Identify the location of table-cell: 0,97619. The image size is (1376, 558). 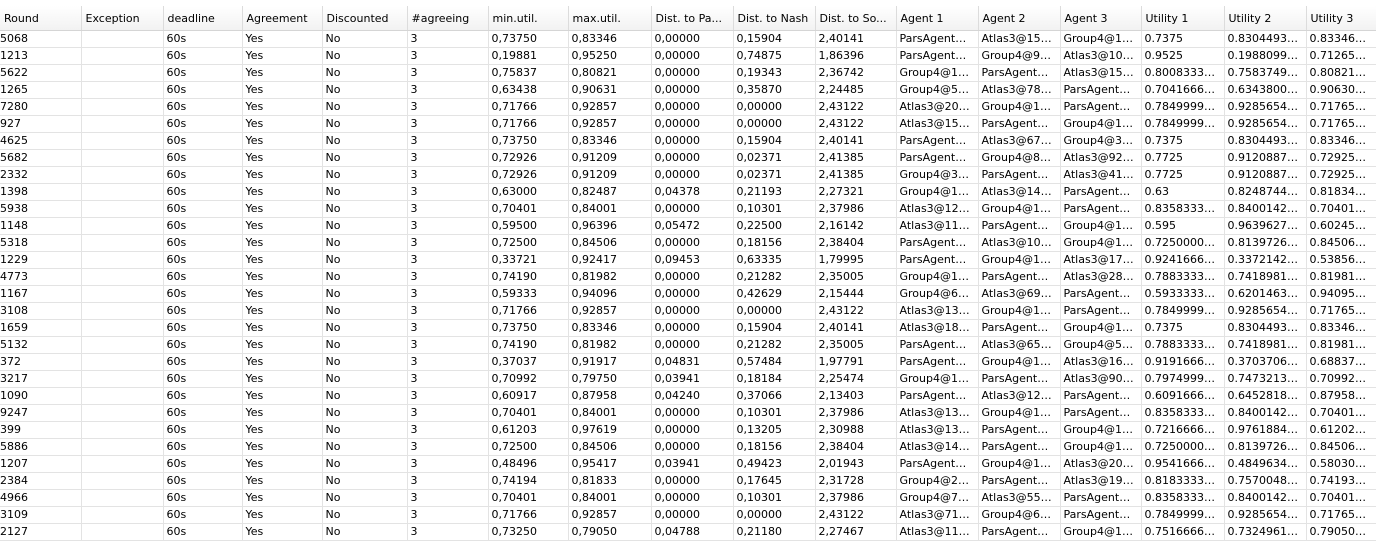
(610, 430).